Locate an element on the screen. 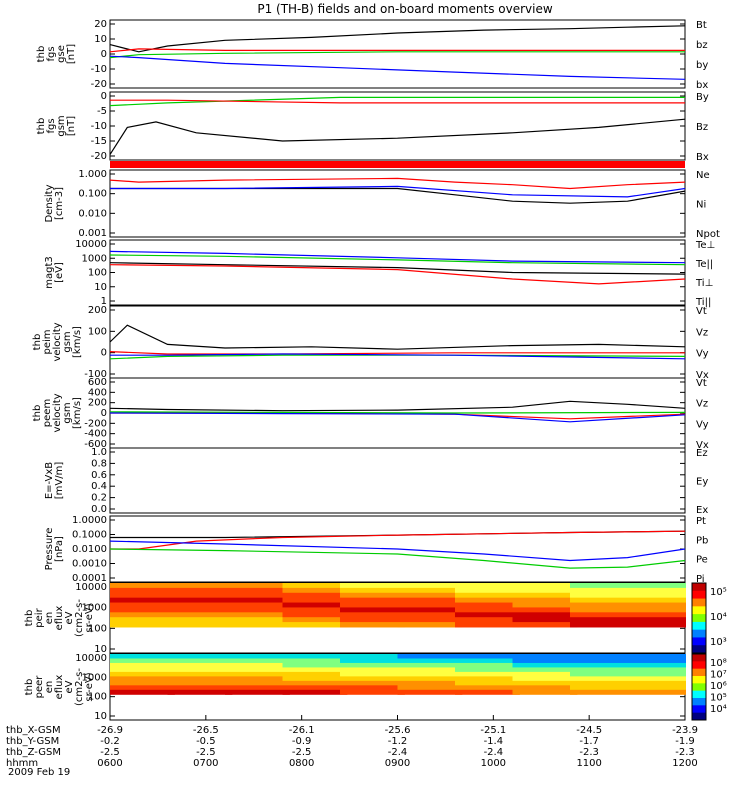 This screenshot has height=800, width=750. series-line-Bx is located at coordinates (397, 136).